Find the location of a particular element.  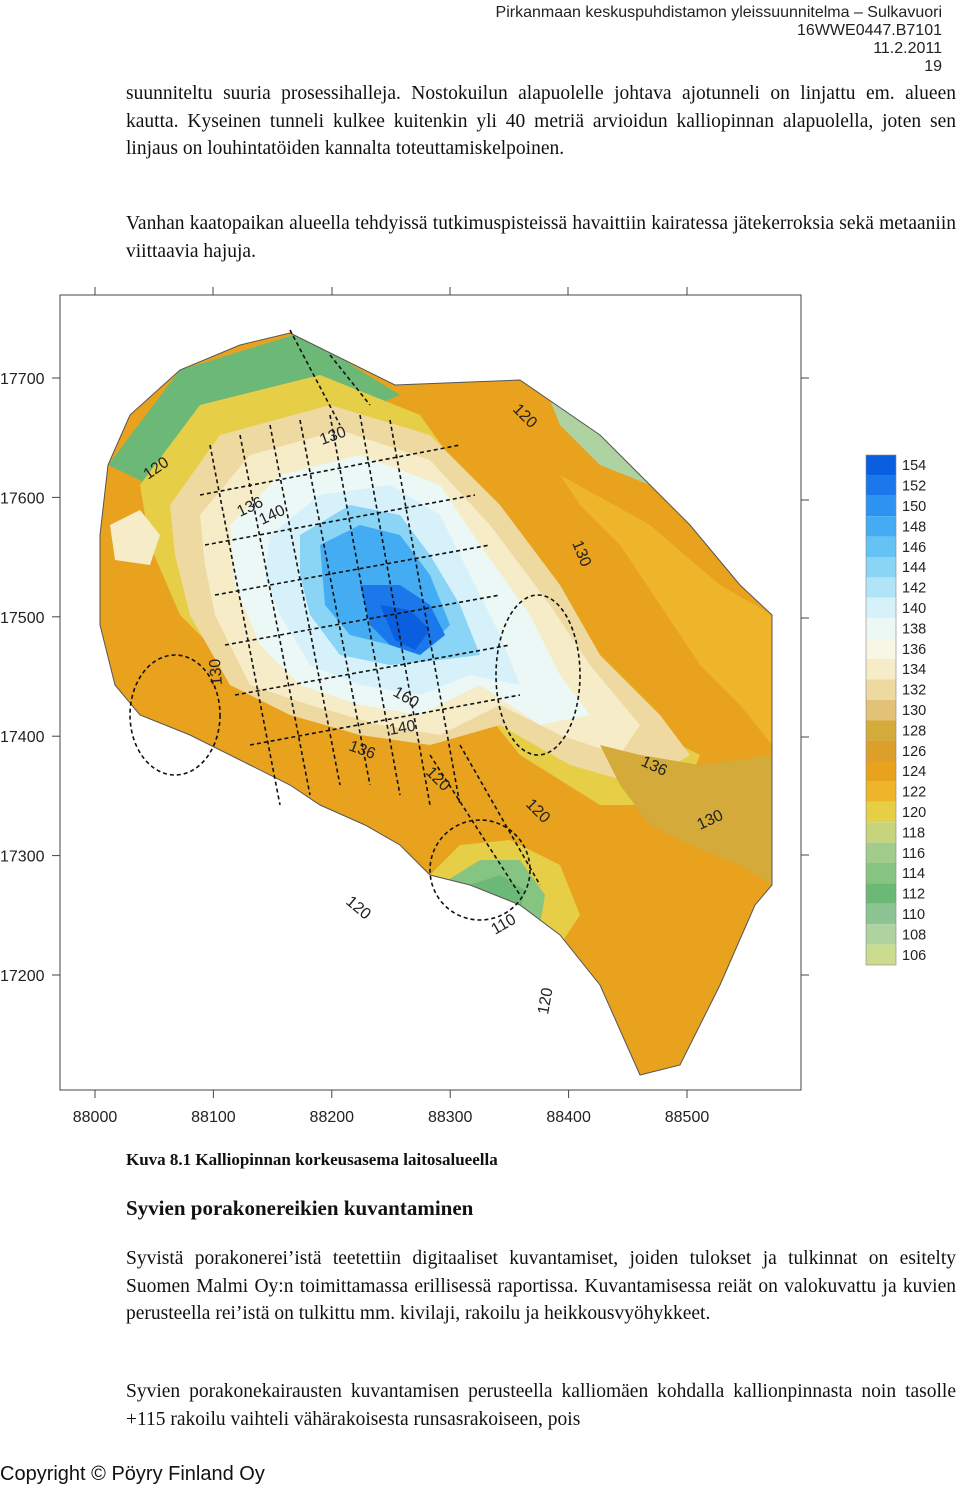

legend-label: 126 is located at coordinates (914, 752).